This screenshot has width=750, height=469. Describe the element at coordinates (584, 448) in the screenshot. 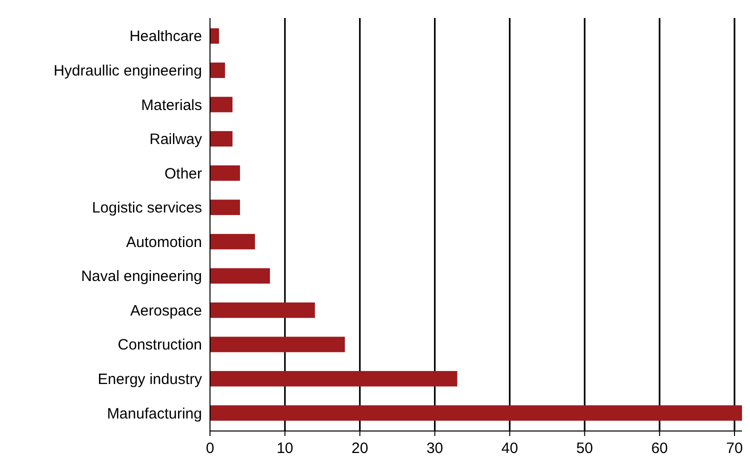

I see `x-tick-label: 50` at that location.